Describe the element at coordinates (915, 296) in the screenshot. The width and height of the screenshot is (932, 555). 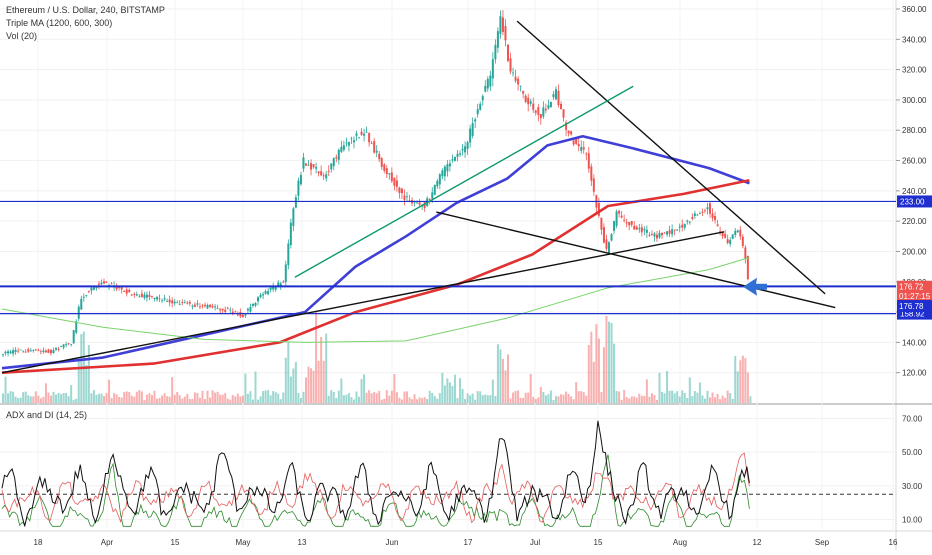
I see `price-tag-label: 01:27:15` at that location.